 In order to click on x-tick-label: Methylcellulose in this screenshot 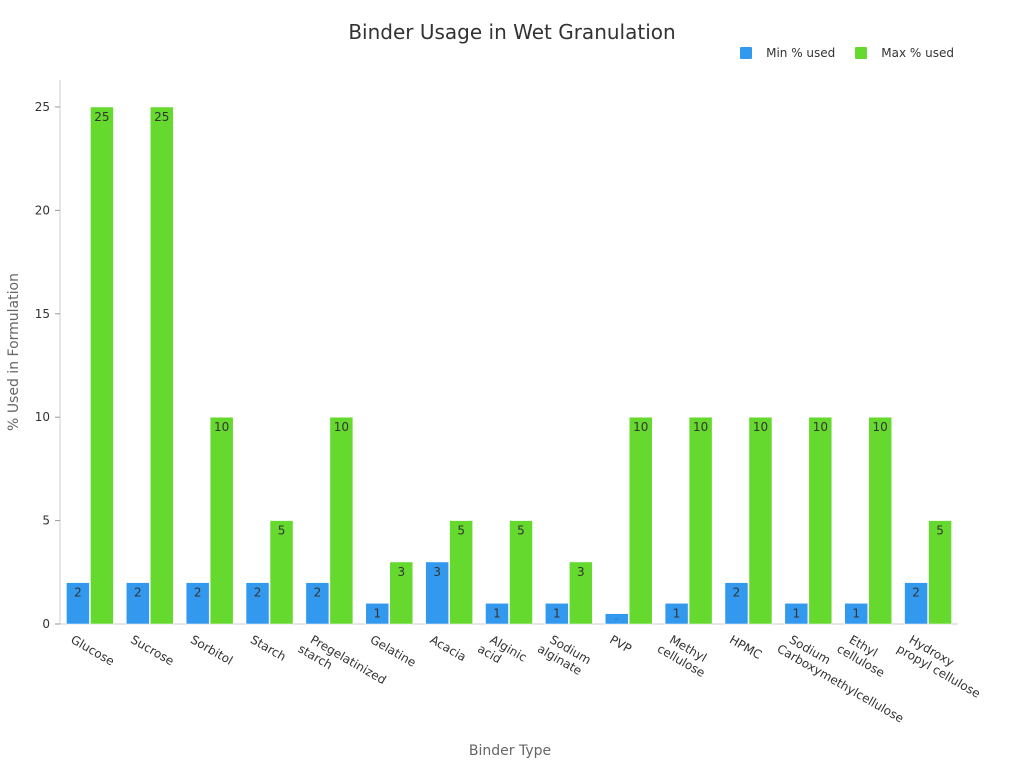, I will do `click(685, 654)`.